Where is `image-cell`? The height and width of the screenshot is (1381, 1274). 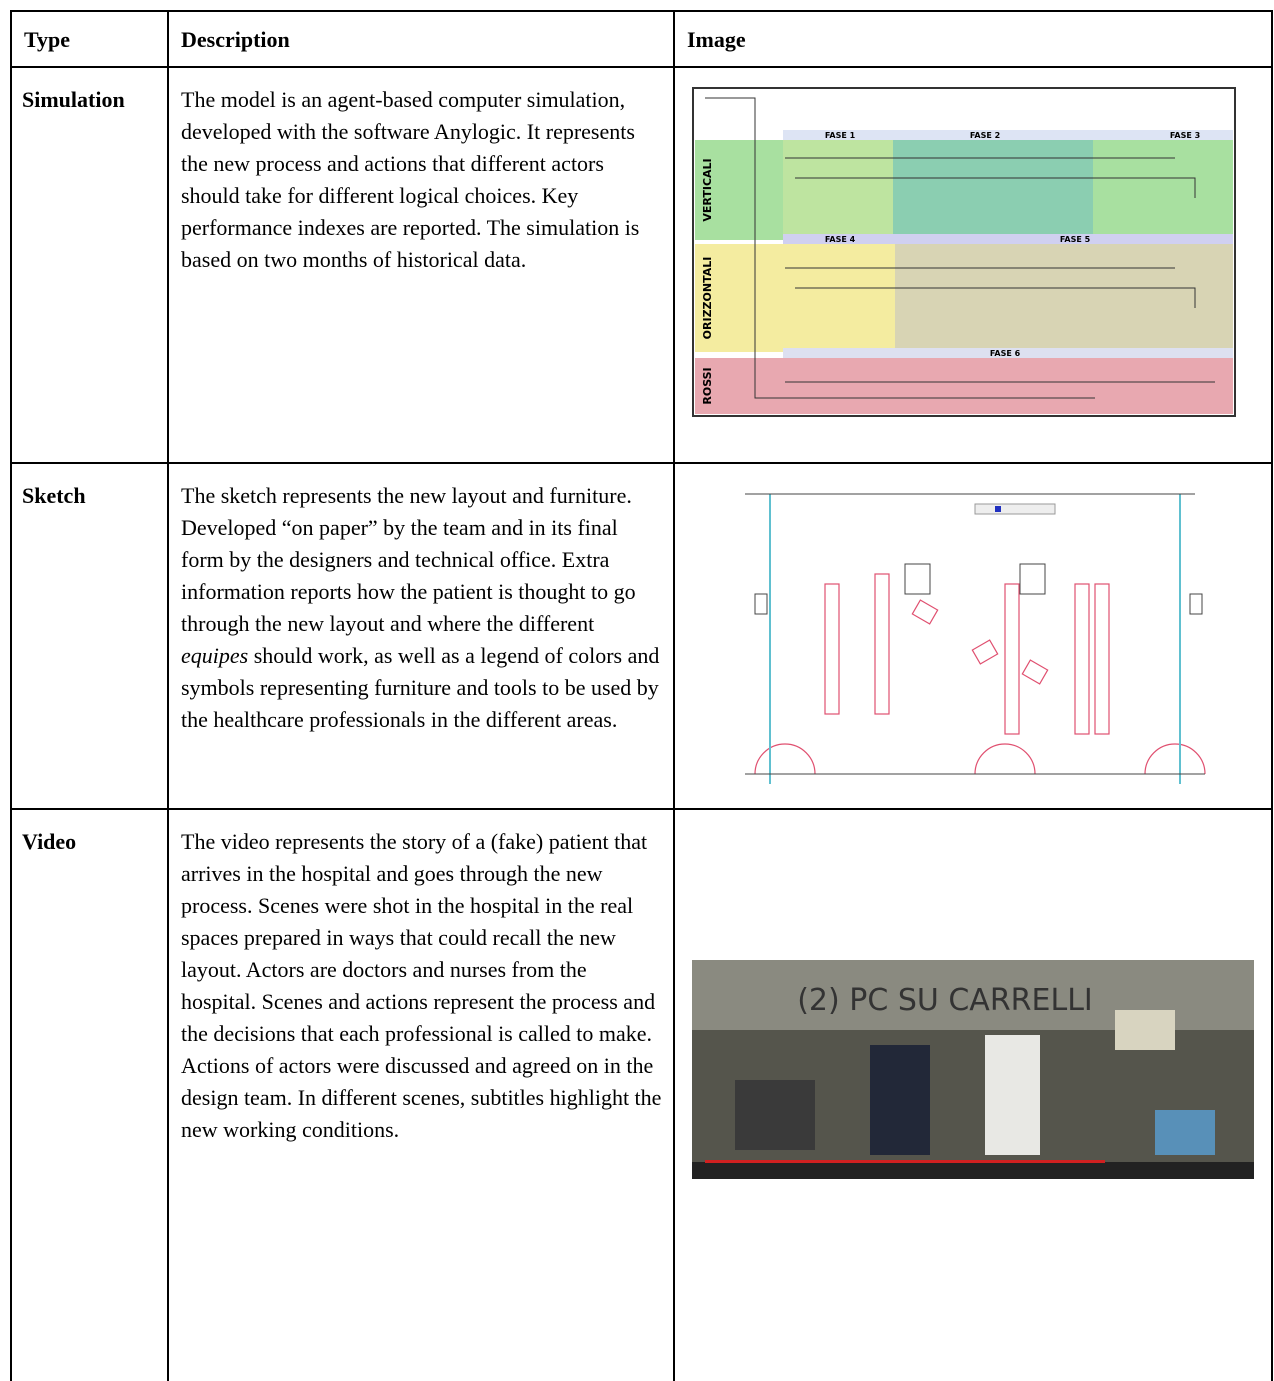
image-cell is located at coordinates (973, 636).